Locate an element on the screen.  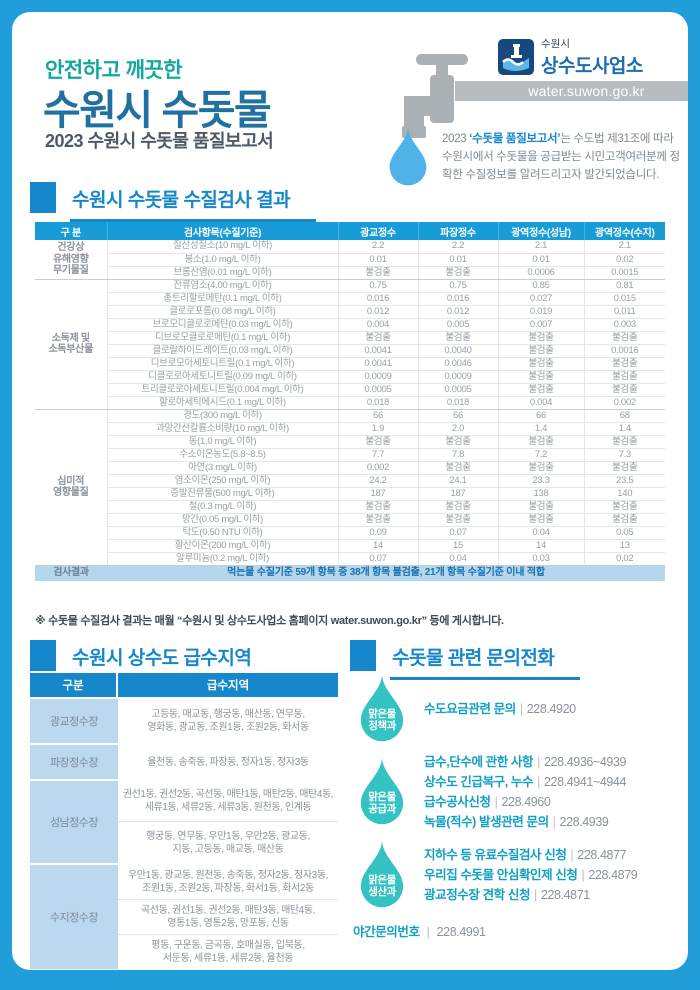
contact-label: 녹물(적수) 발생관련 문의 is located at coordinates (486, 822).